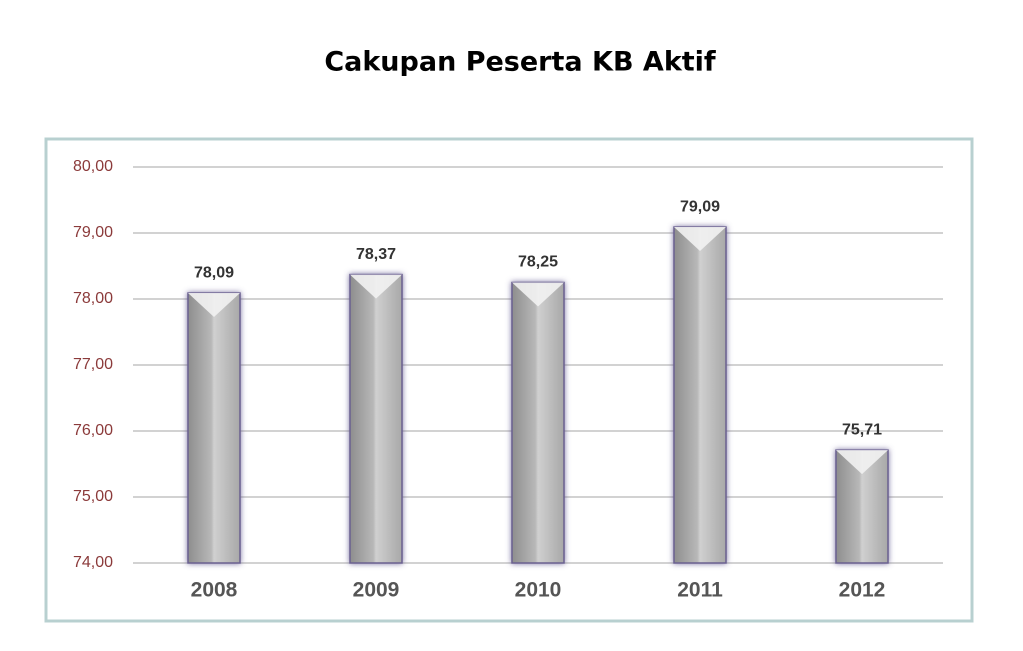 This screenshot has width=1023, height=651. Describe the element at coordinates (93, 298) in the screenshot. I see `y-tick-label: 78,00` at that location.